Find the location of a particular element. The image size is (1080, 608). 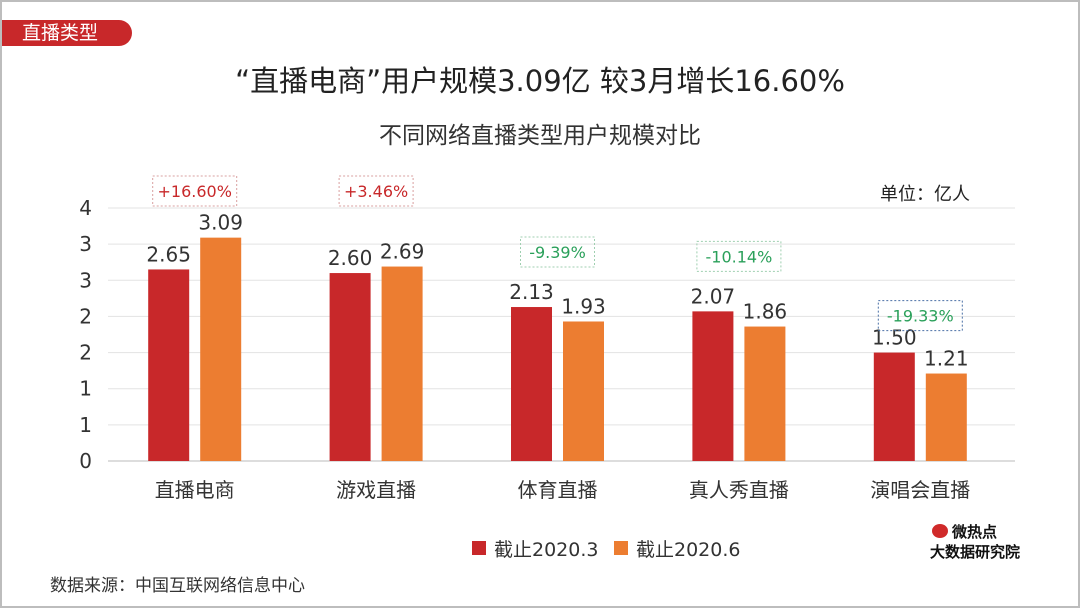

x-tick-label: 游戏直播 is located at coordinates (376, 490).